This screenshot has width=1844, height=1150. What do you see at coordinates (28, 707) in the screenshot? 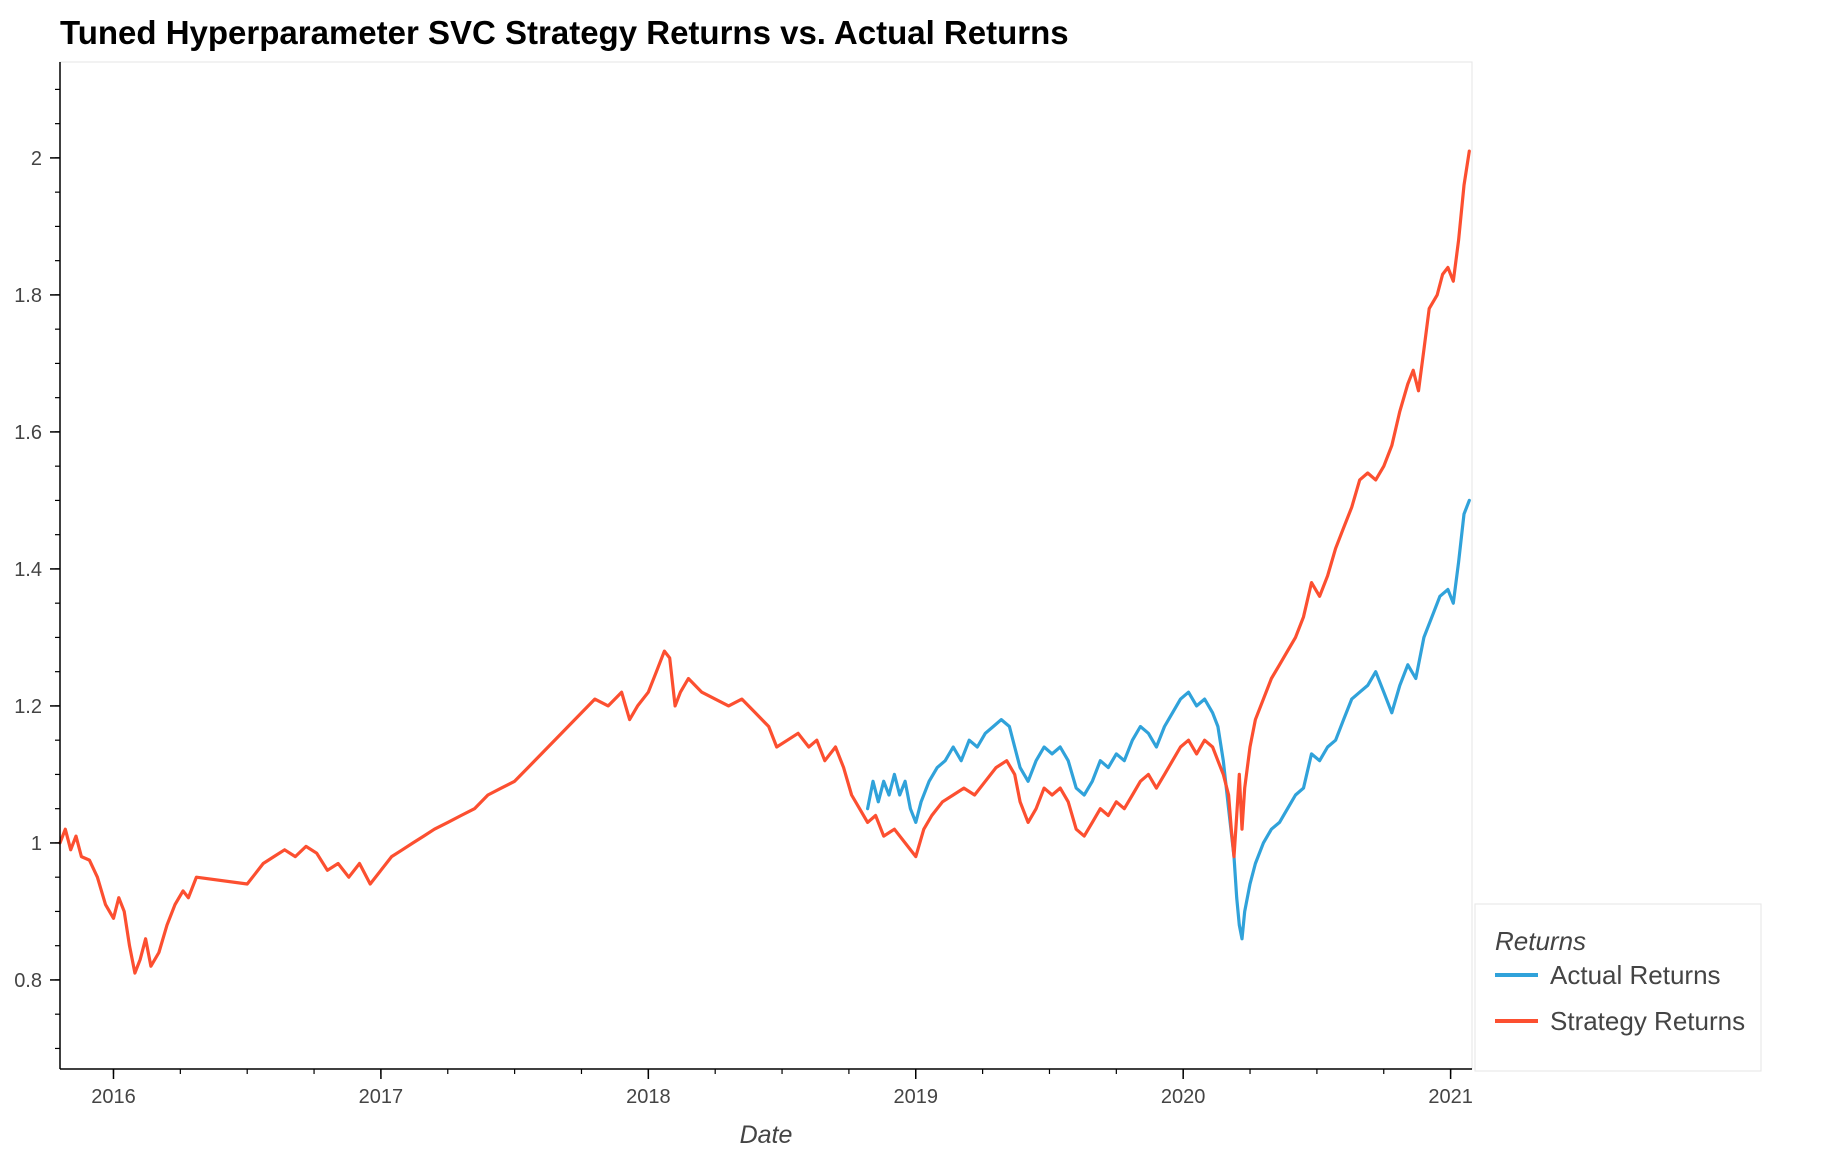
I see `y-tick-label: 1.2` at bounding box center [28, 707].